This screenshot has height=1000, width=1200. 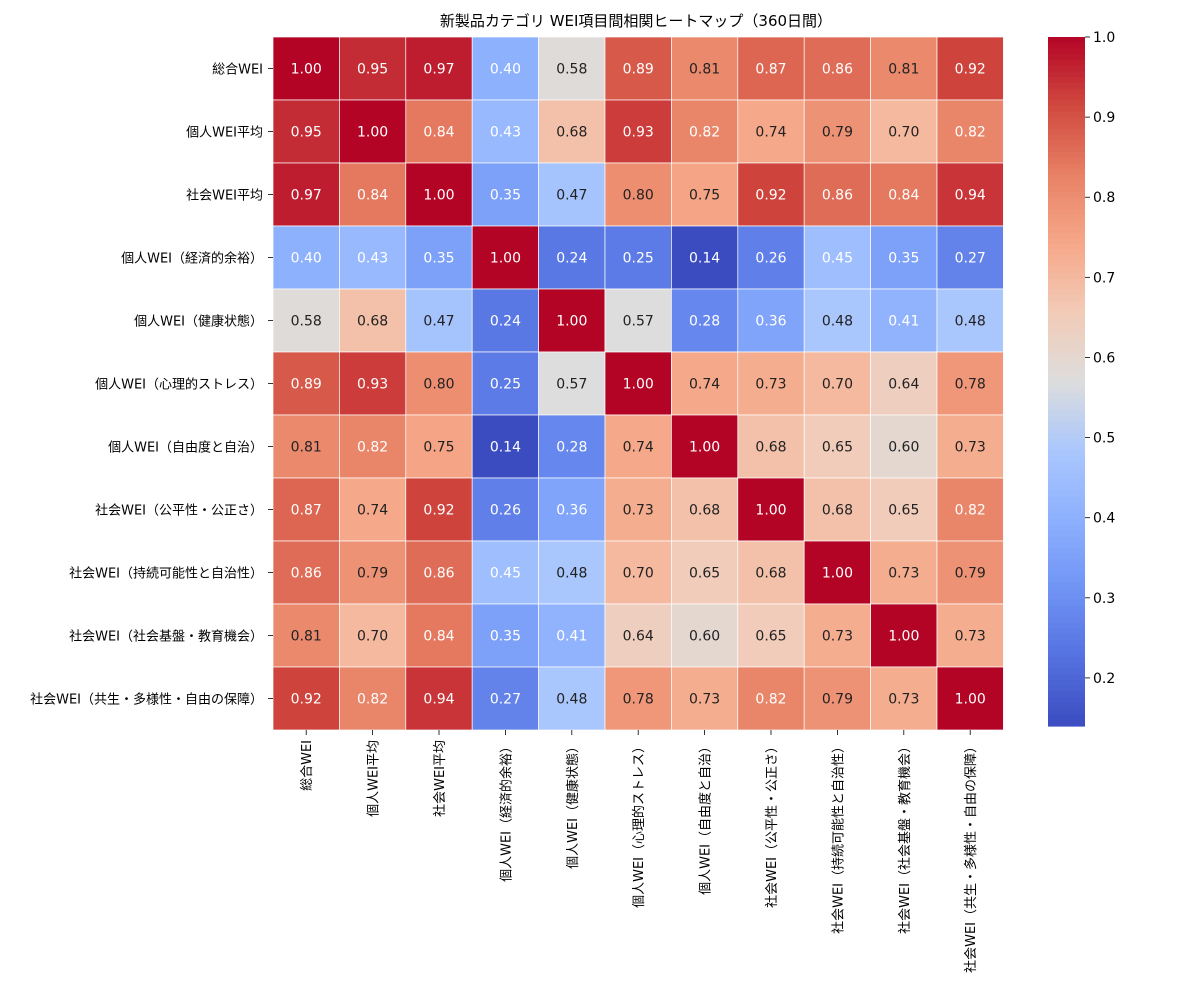 What do you see at coordinates (905, 837) in the screenshot?
I see `x-tick-label: 社会WEI（社会基盤・教育機会）` at bounding box center [905, 837].